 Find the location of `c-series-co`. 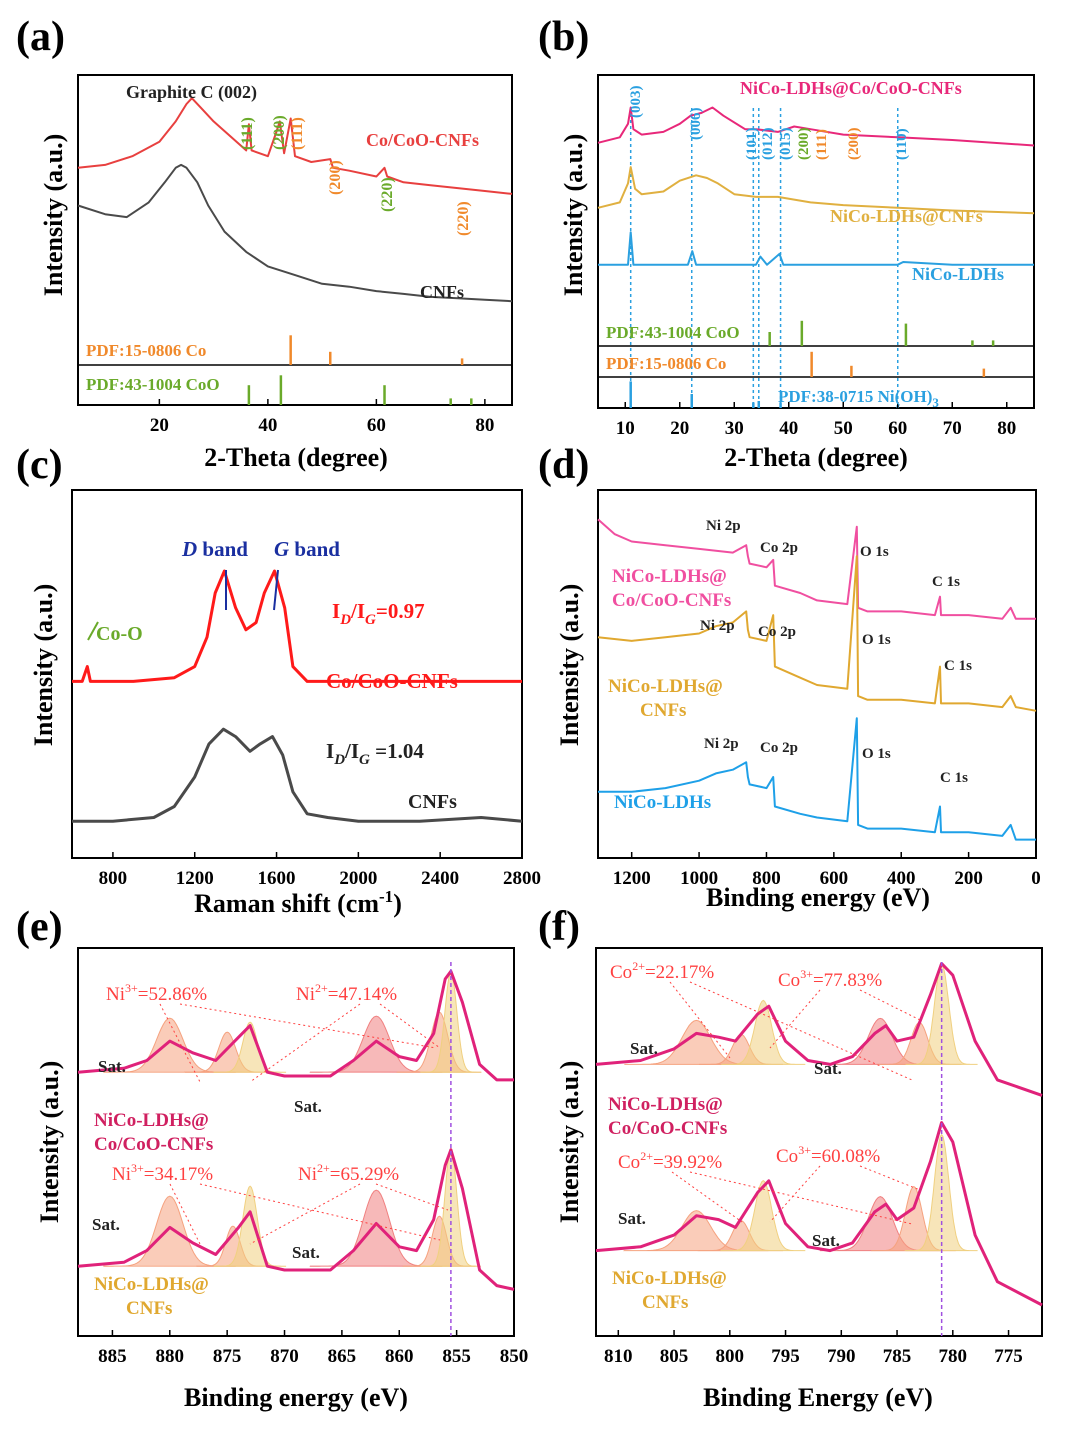

c-series-co is located at coordinates (297, 626).